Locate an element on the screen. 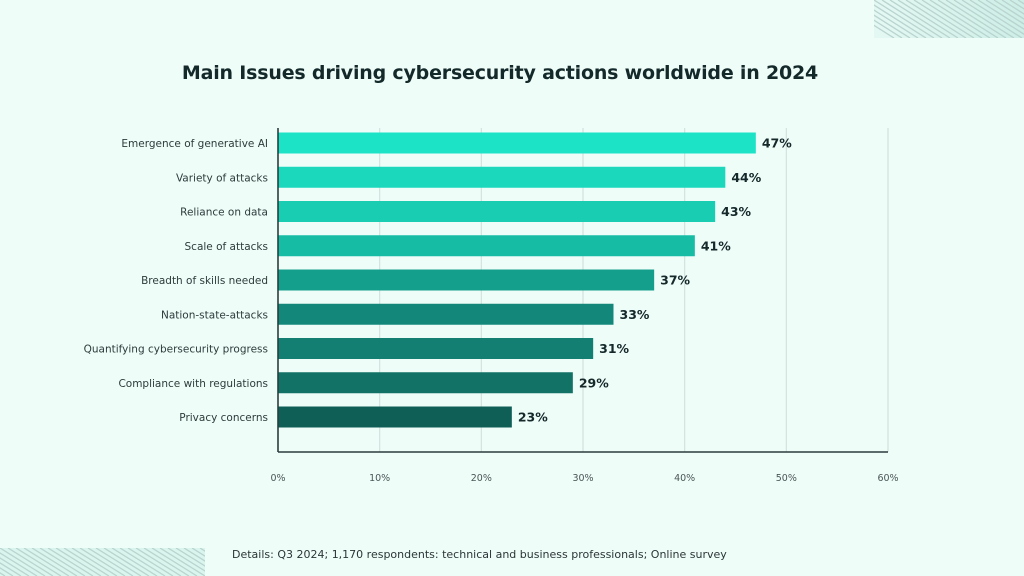 The image size is (1024, 576). decorative-stripes-bottom-left is located at coordinates (102, 562).